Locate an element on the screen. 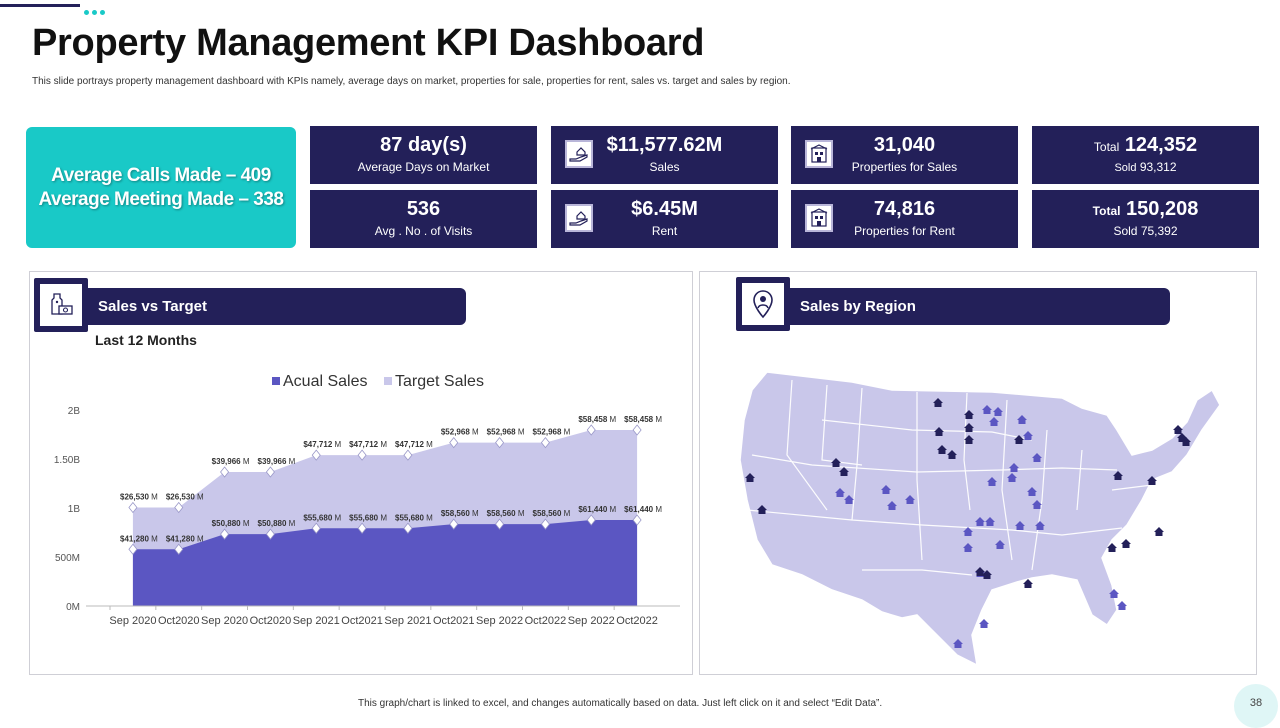  kpi-visits: 536 Avg . No . of Visits is located at coordinates (423, 219).